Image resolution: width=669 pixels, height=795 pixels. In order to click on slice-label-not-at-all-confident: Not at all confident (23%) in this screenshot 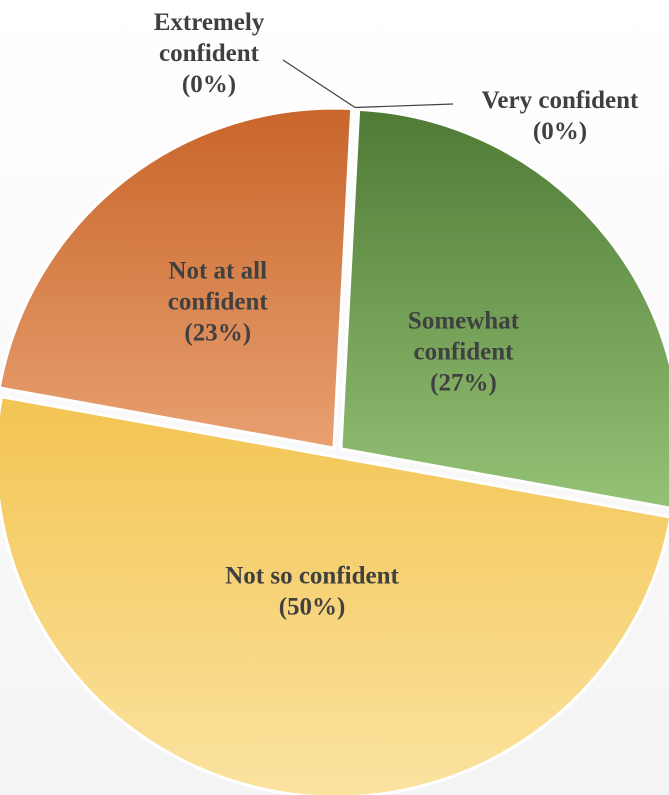, I will do `click(218, 302)`.